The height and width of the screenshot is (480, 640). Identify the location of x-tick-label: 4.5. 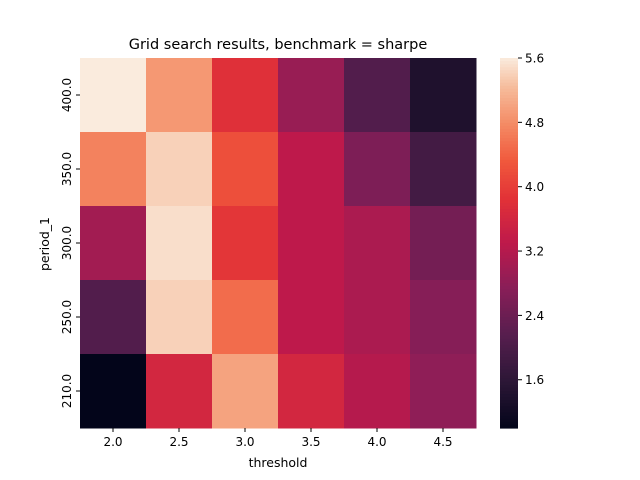
(442, 442).